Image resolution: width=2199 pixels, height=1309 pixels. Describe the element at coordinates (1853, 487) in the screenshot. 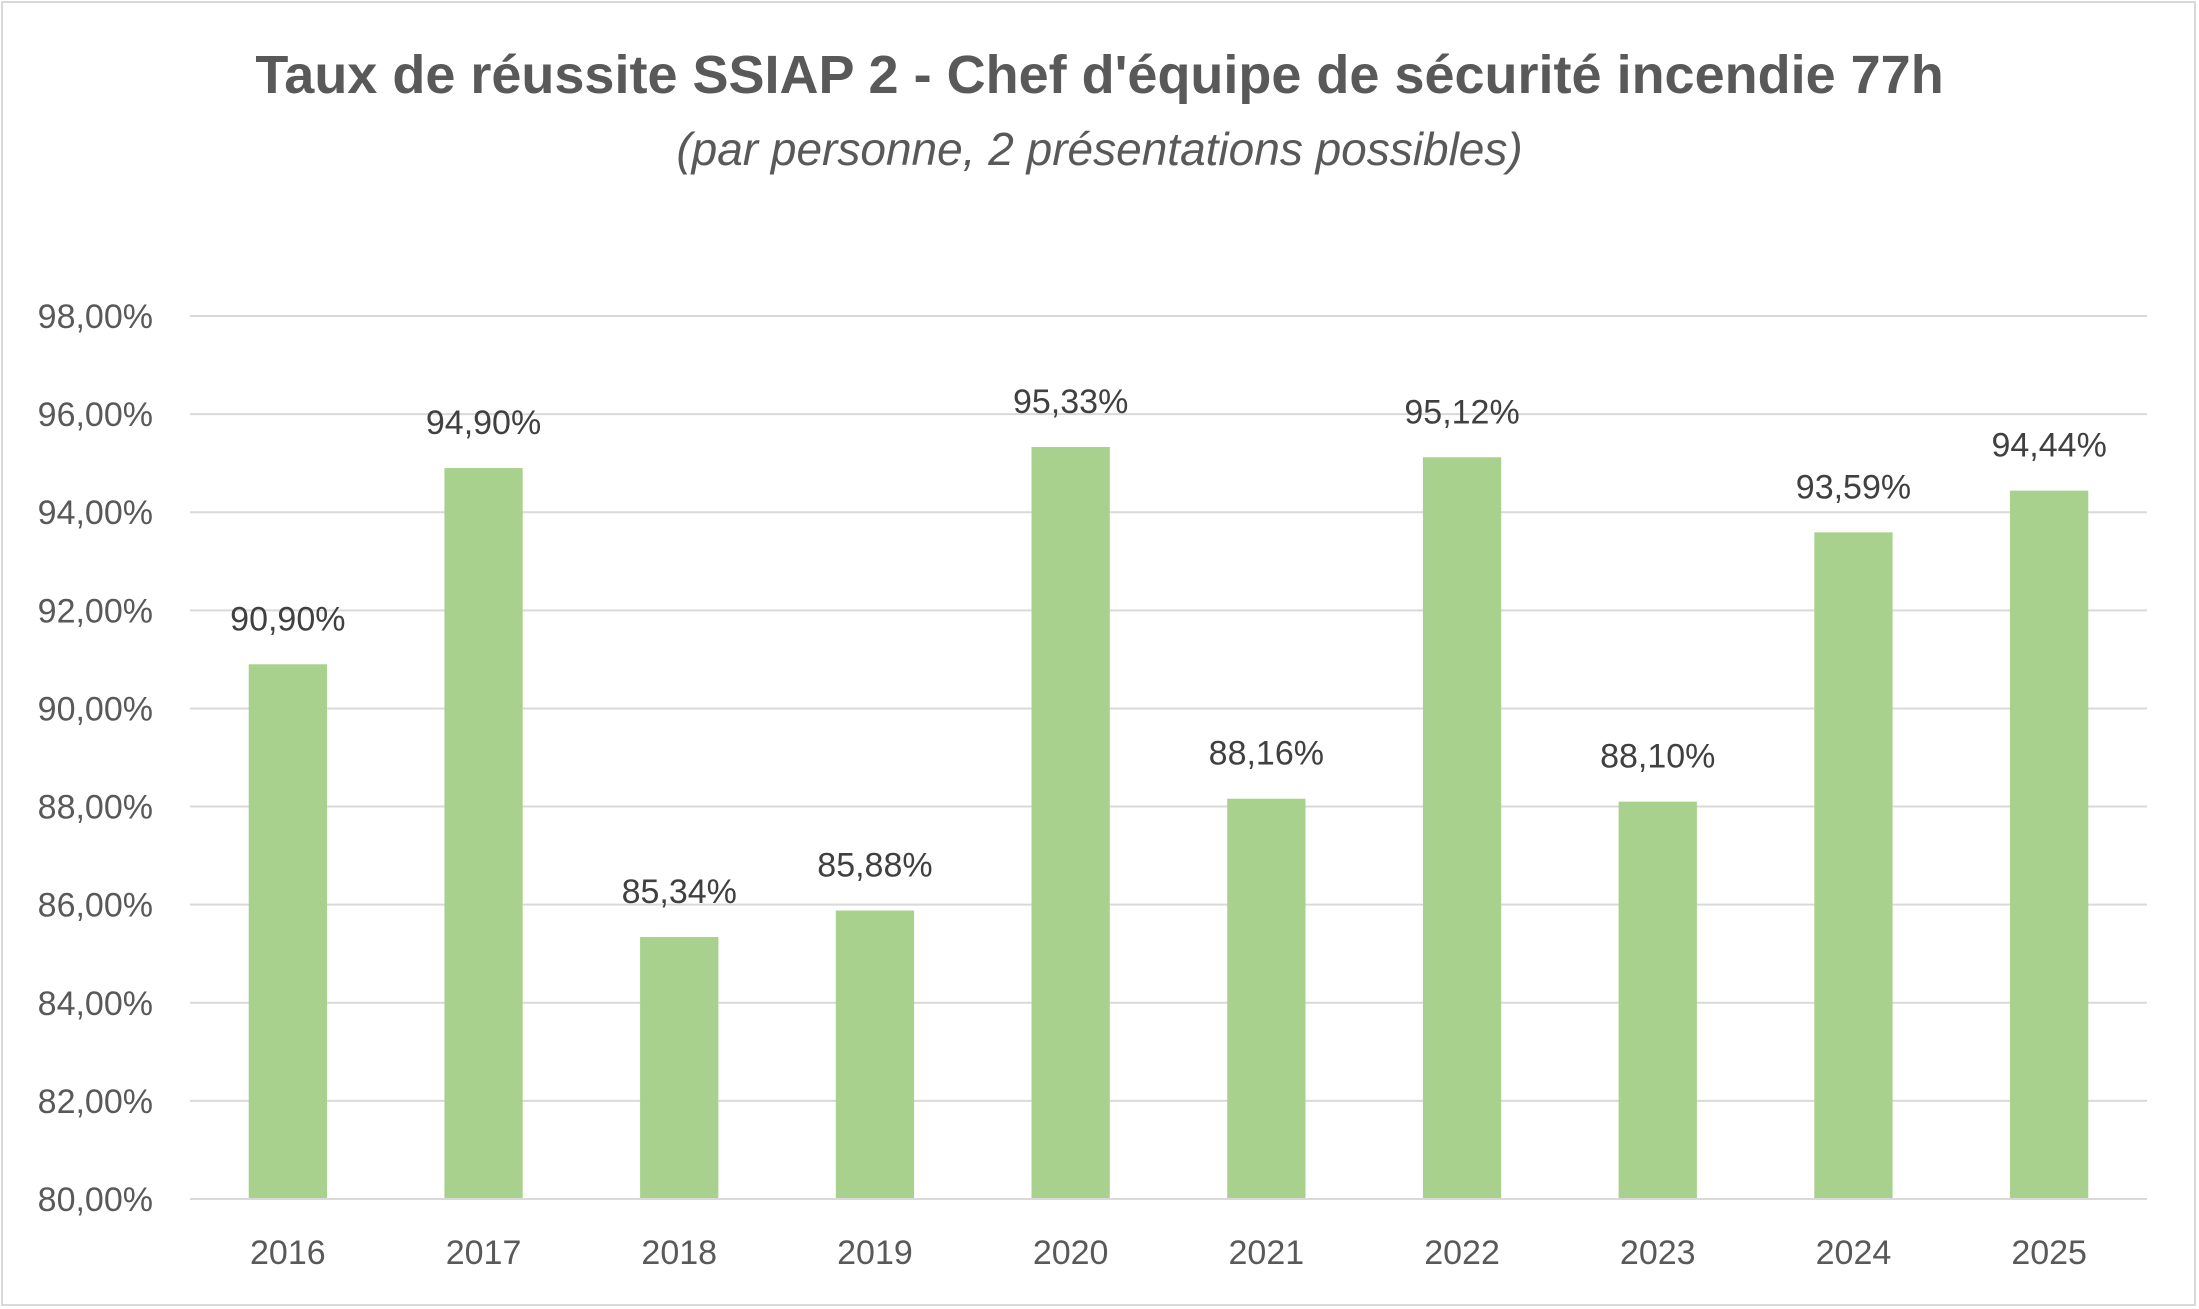

I see `data-label-2024: 93,59%` at that location.